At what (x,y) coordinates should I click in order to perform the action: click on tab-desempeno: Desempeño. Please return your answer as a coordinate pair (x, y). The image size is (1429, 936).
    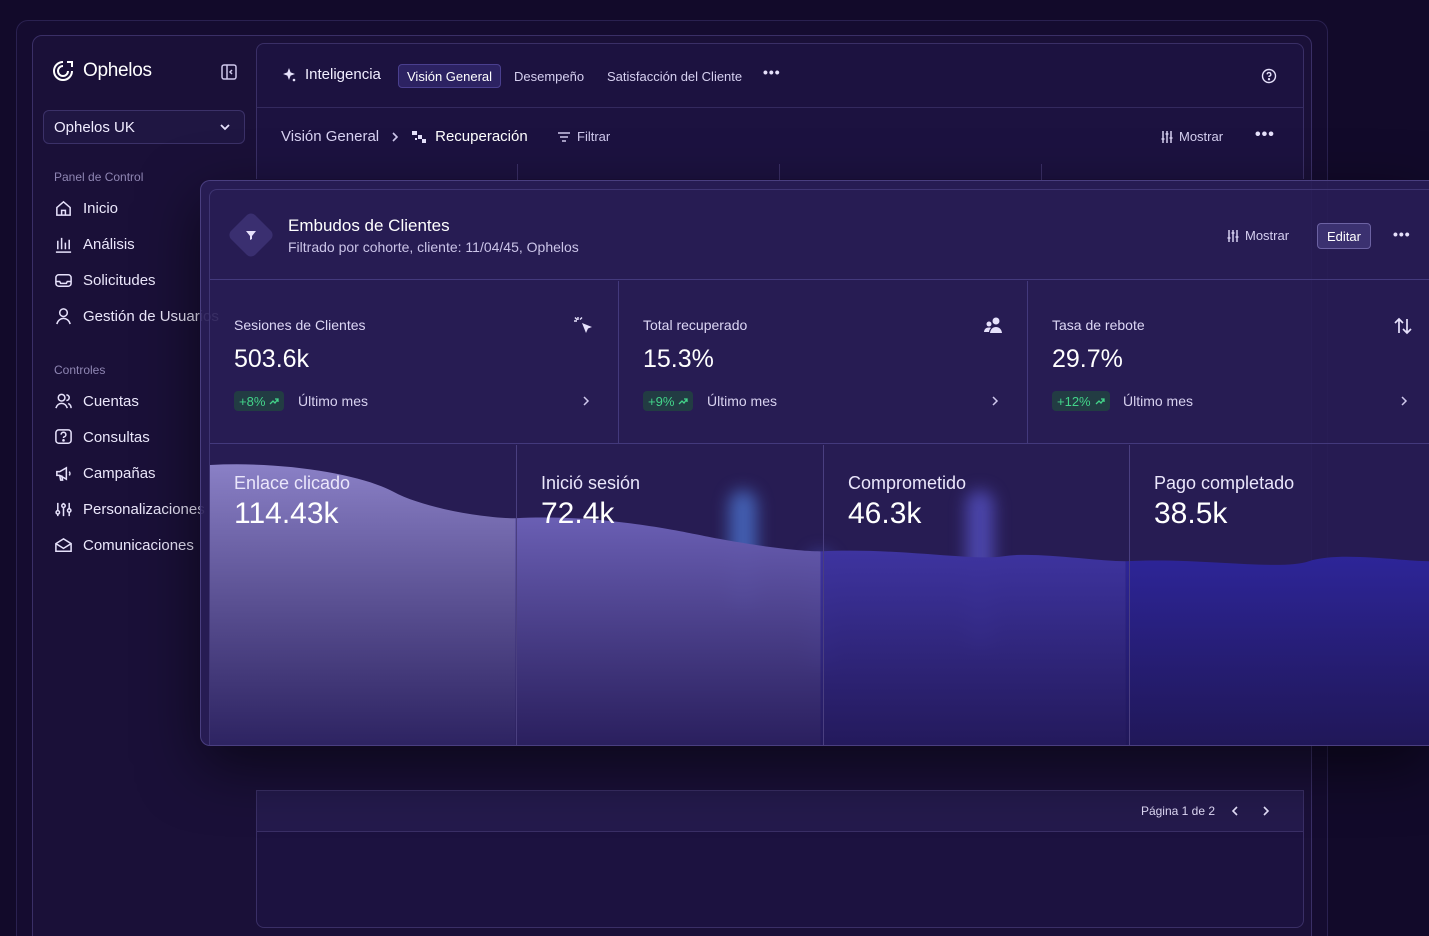
    Looking at the image, I should click on (549, 76).